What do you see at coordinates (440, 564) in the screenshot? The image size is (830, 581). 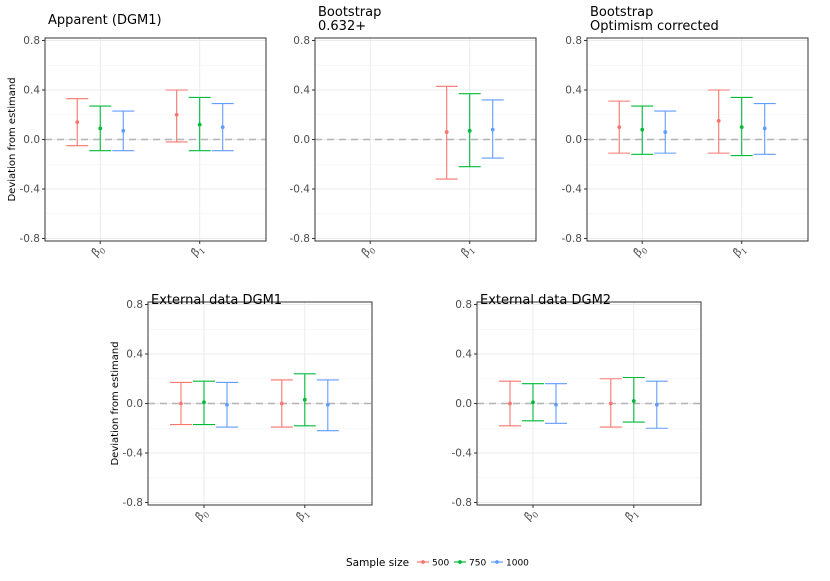 I see `legend-label: 500` at bounding box center [440, 564].